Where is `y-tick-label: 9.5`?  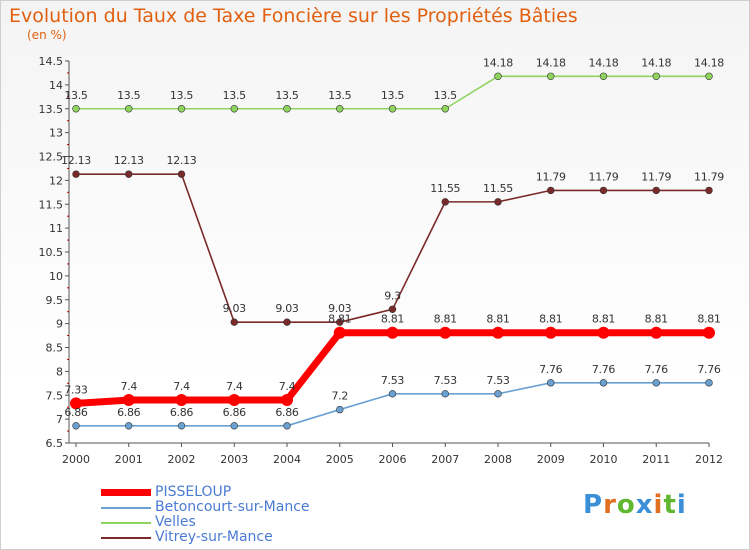 y-tick-label: 9.5 is located at coordinates (55, 300).